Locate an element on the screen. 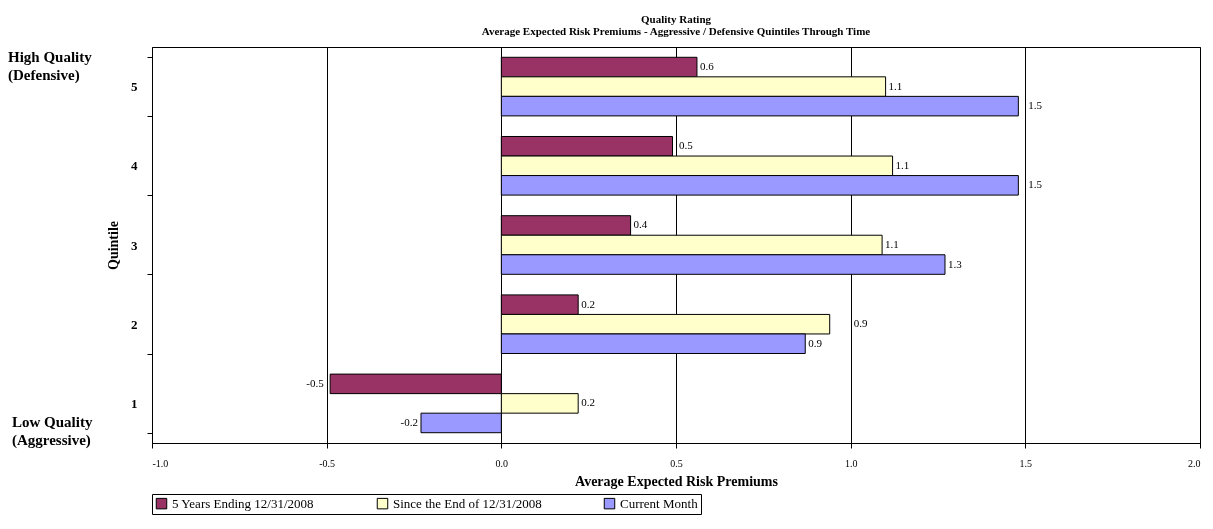 The height and width of the screenshot is (529, 1213). legend-label: 5 Years Ending 12/31/2008 is located at coordinates (243, 503).